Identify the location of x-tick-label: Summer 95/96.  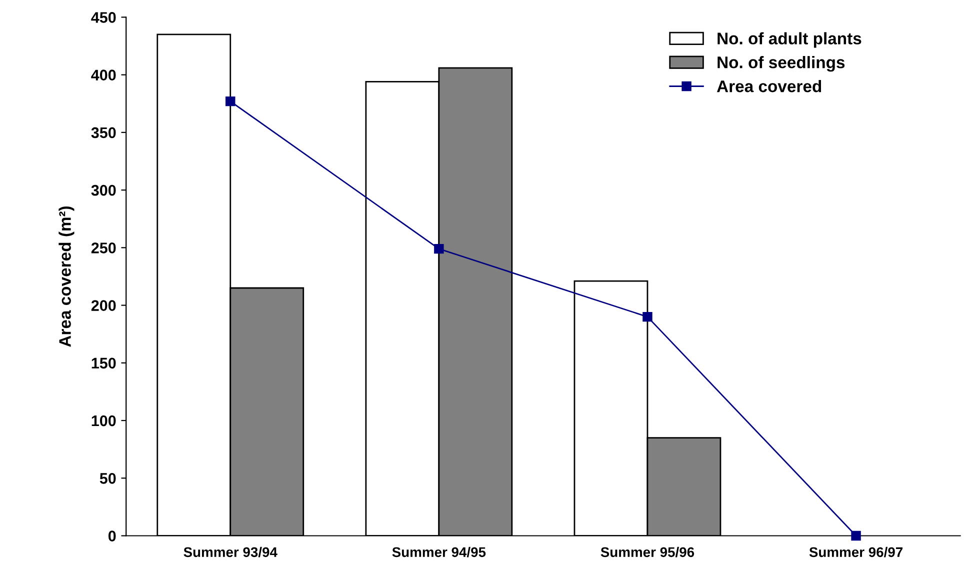
(647, 552).